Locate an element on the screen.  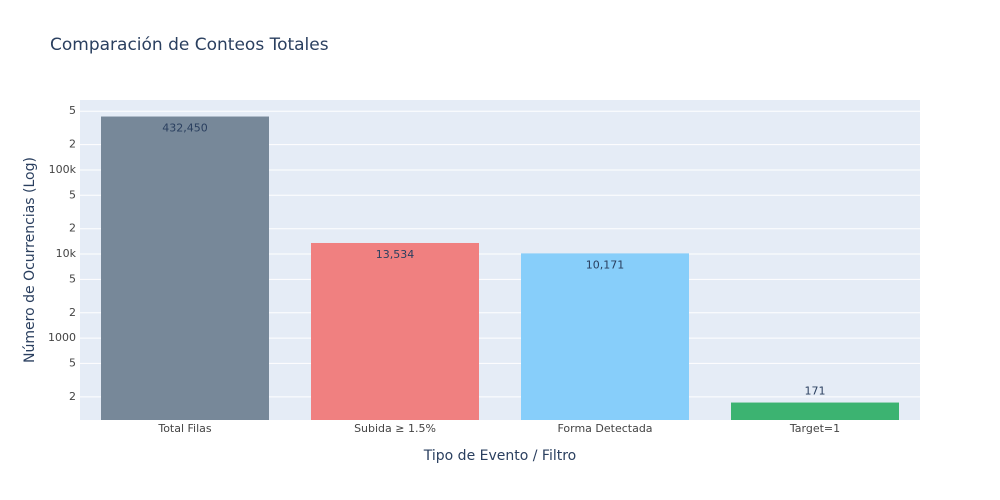
y-tick-label: 1000 is located at coordinates (62, 337).